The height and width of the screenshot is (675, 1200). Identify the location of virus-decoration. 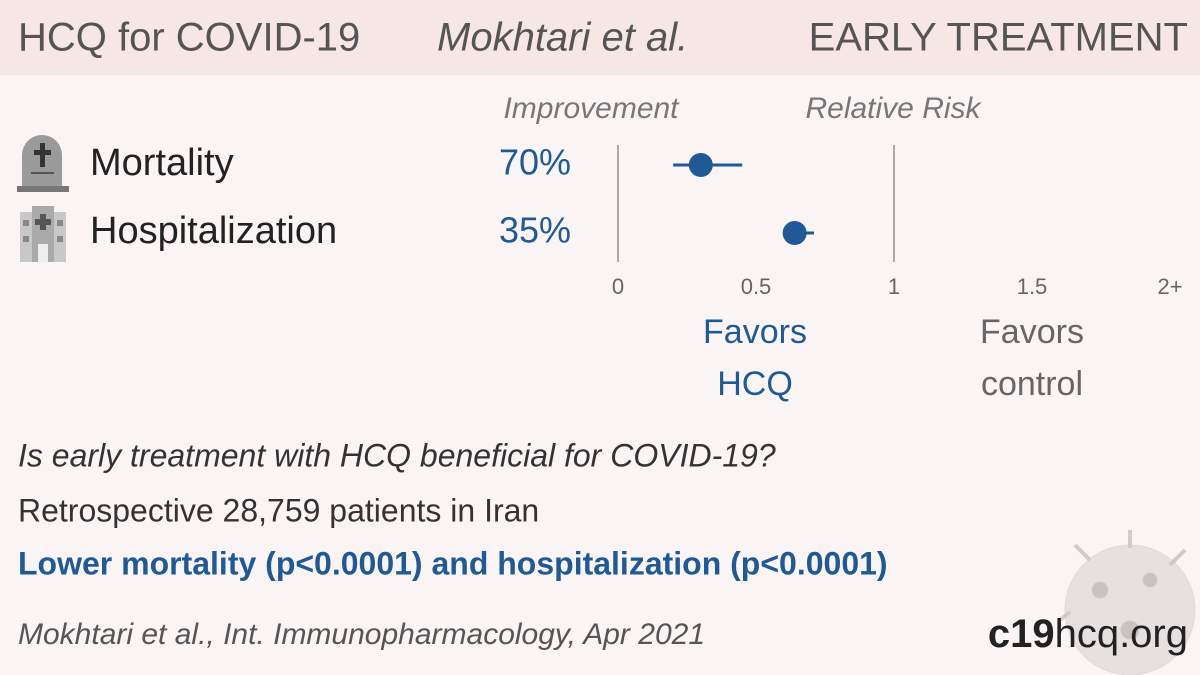
(1127, 602).